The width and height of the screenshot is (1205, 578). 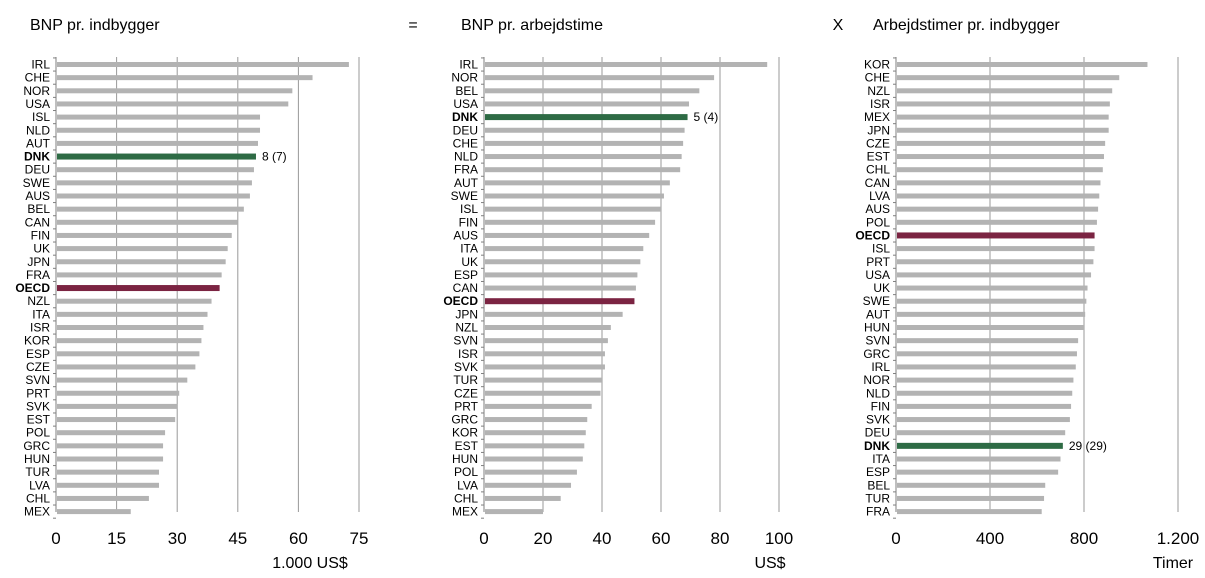 What do you see at coordinates (237, 538) in the screenshot?
I see `x-tick-label: 45` at bounding box center [237, 538].